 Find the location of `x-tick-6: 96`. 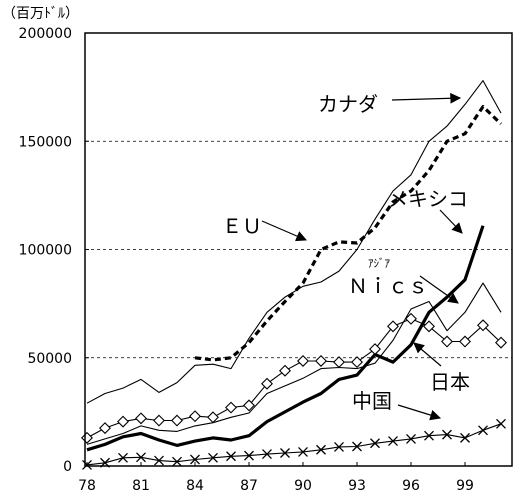

x-tick-6: 96 is located at coordinates (411, 486).